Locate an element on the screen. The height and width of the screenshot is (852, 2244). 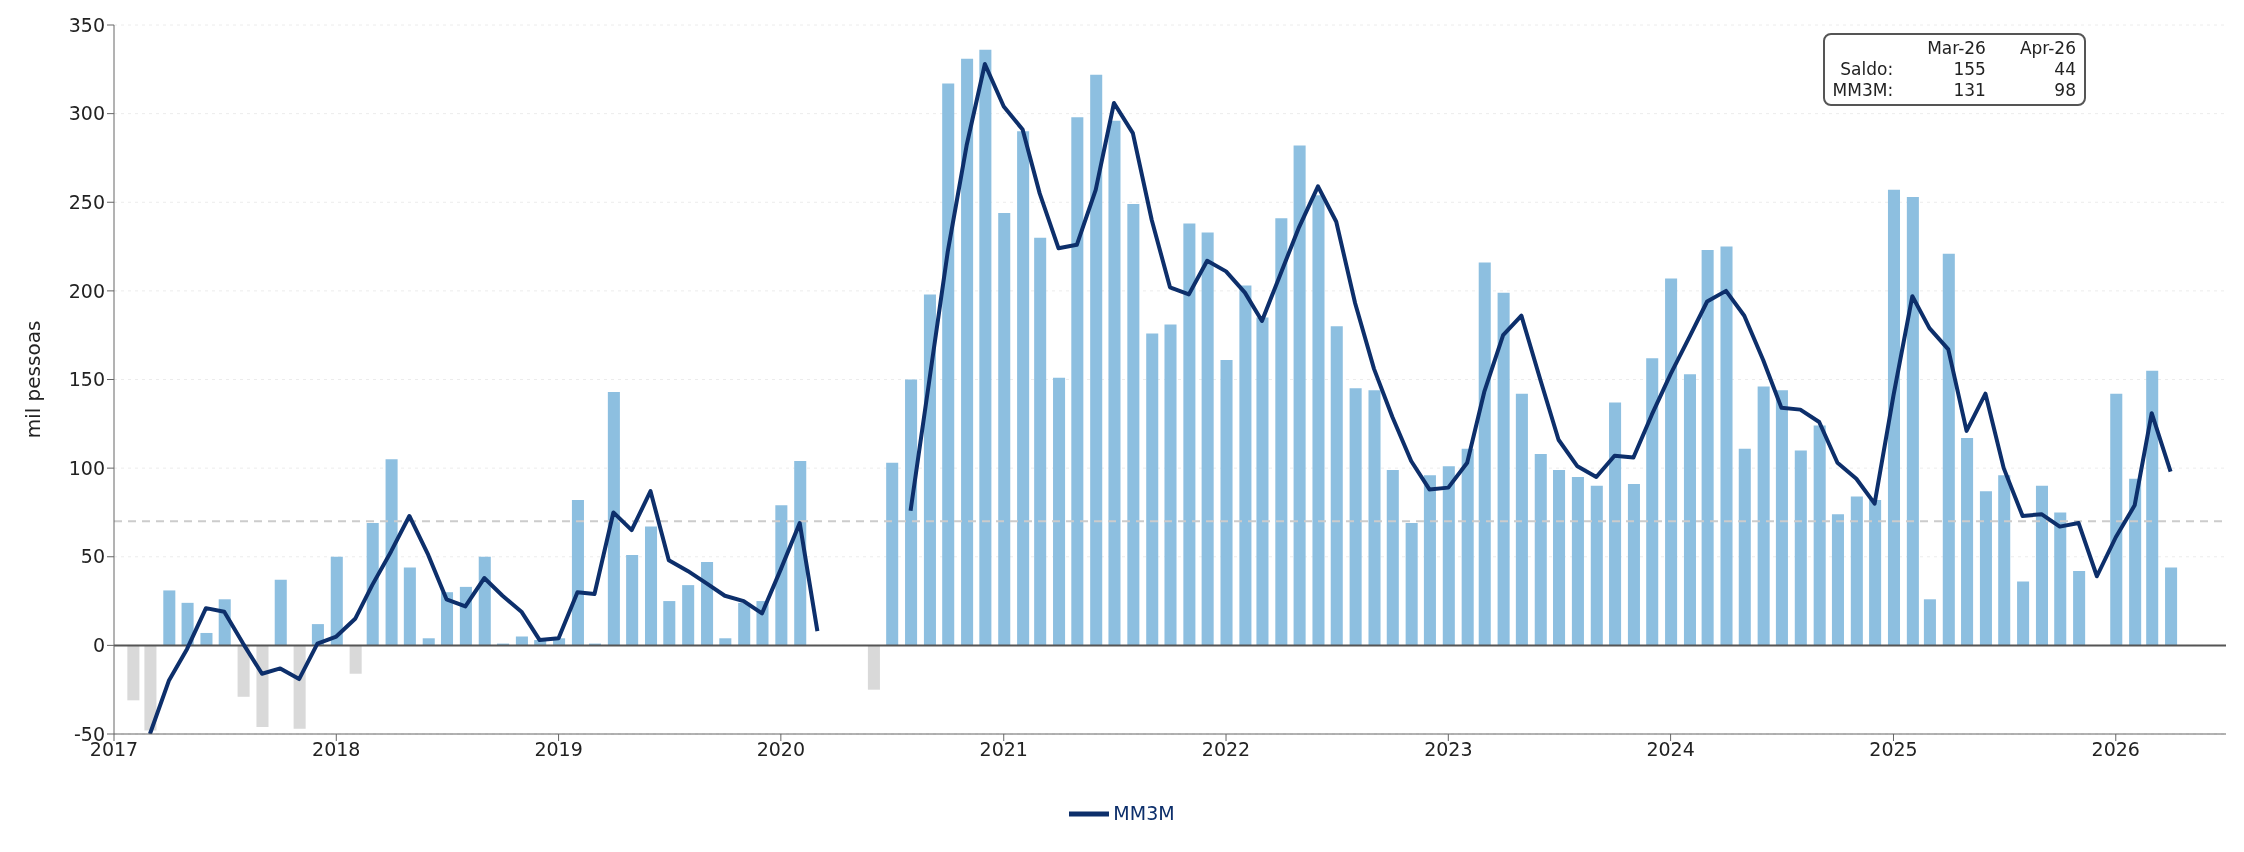
x-tick-label: 2020 is located at coordinates (781, 749).